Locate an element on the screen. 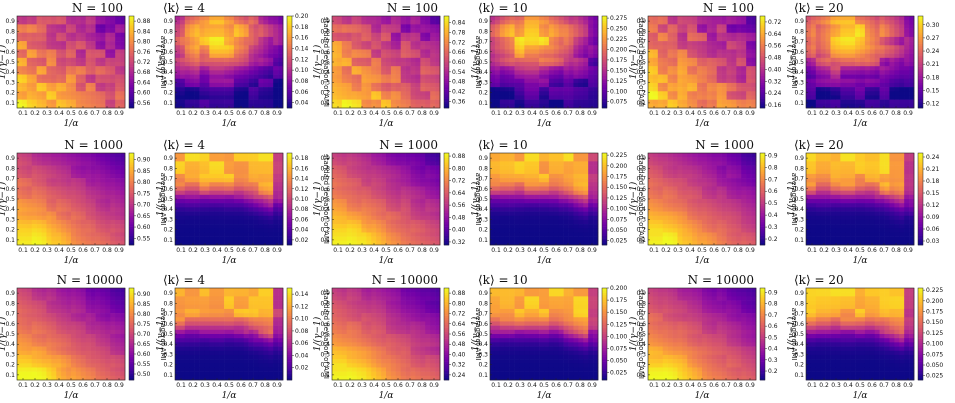 The image size is (955, 403). panel-title: ⟨k⟩ = 4 is located at coordinates (184, 145).